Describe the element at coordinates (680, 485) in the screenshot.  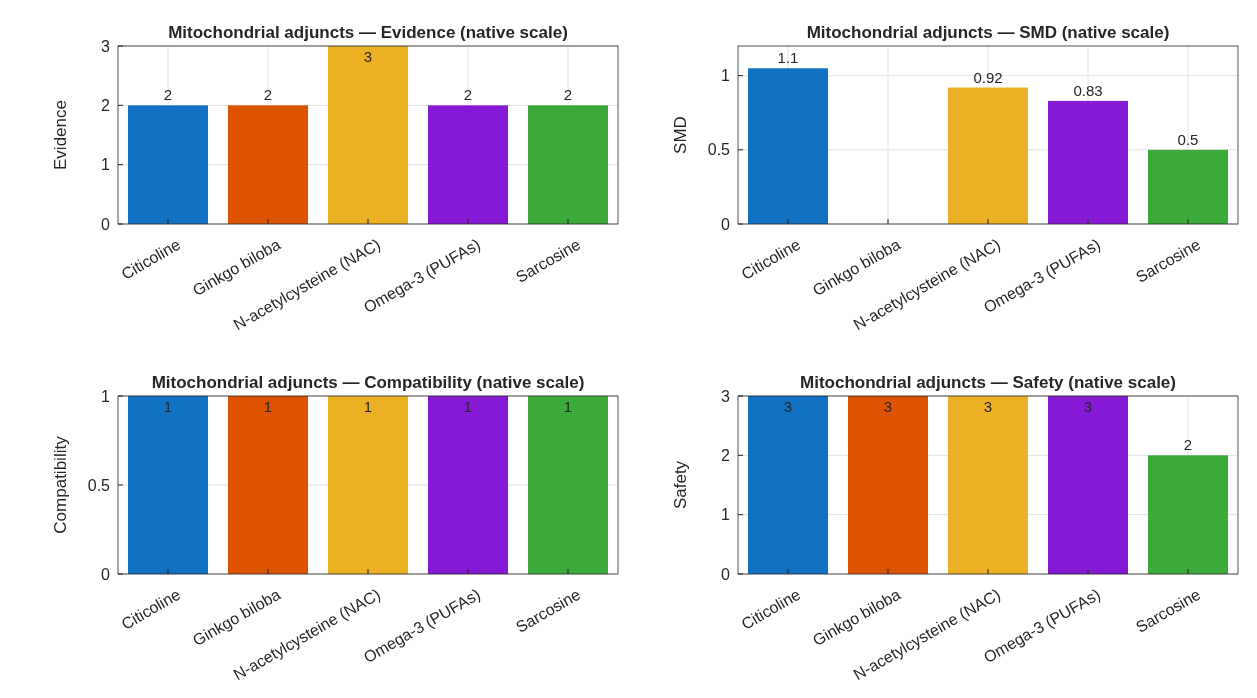
I see `y-axis-title: Safety` at that location.